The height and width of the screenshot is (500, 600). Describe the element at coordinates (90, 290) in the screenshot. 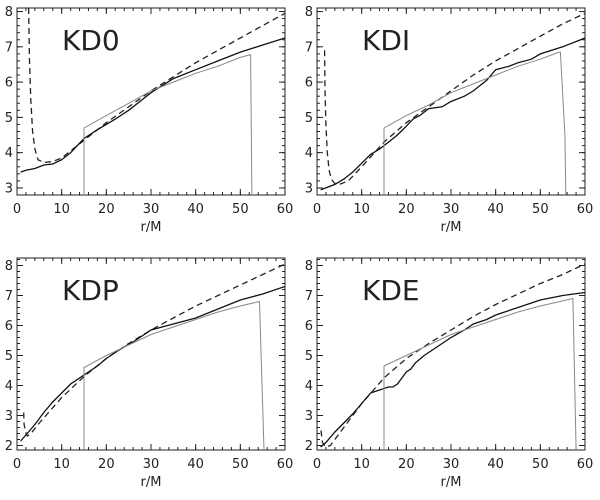

I see `panel-title: KDP` at that location.